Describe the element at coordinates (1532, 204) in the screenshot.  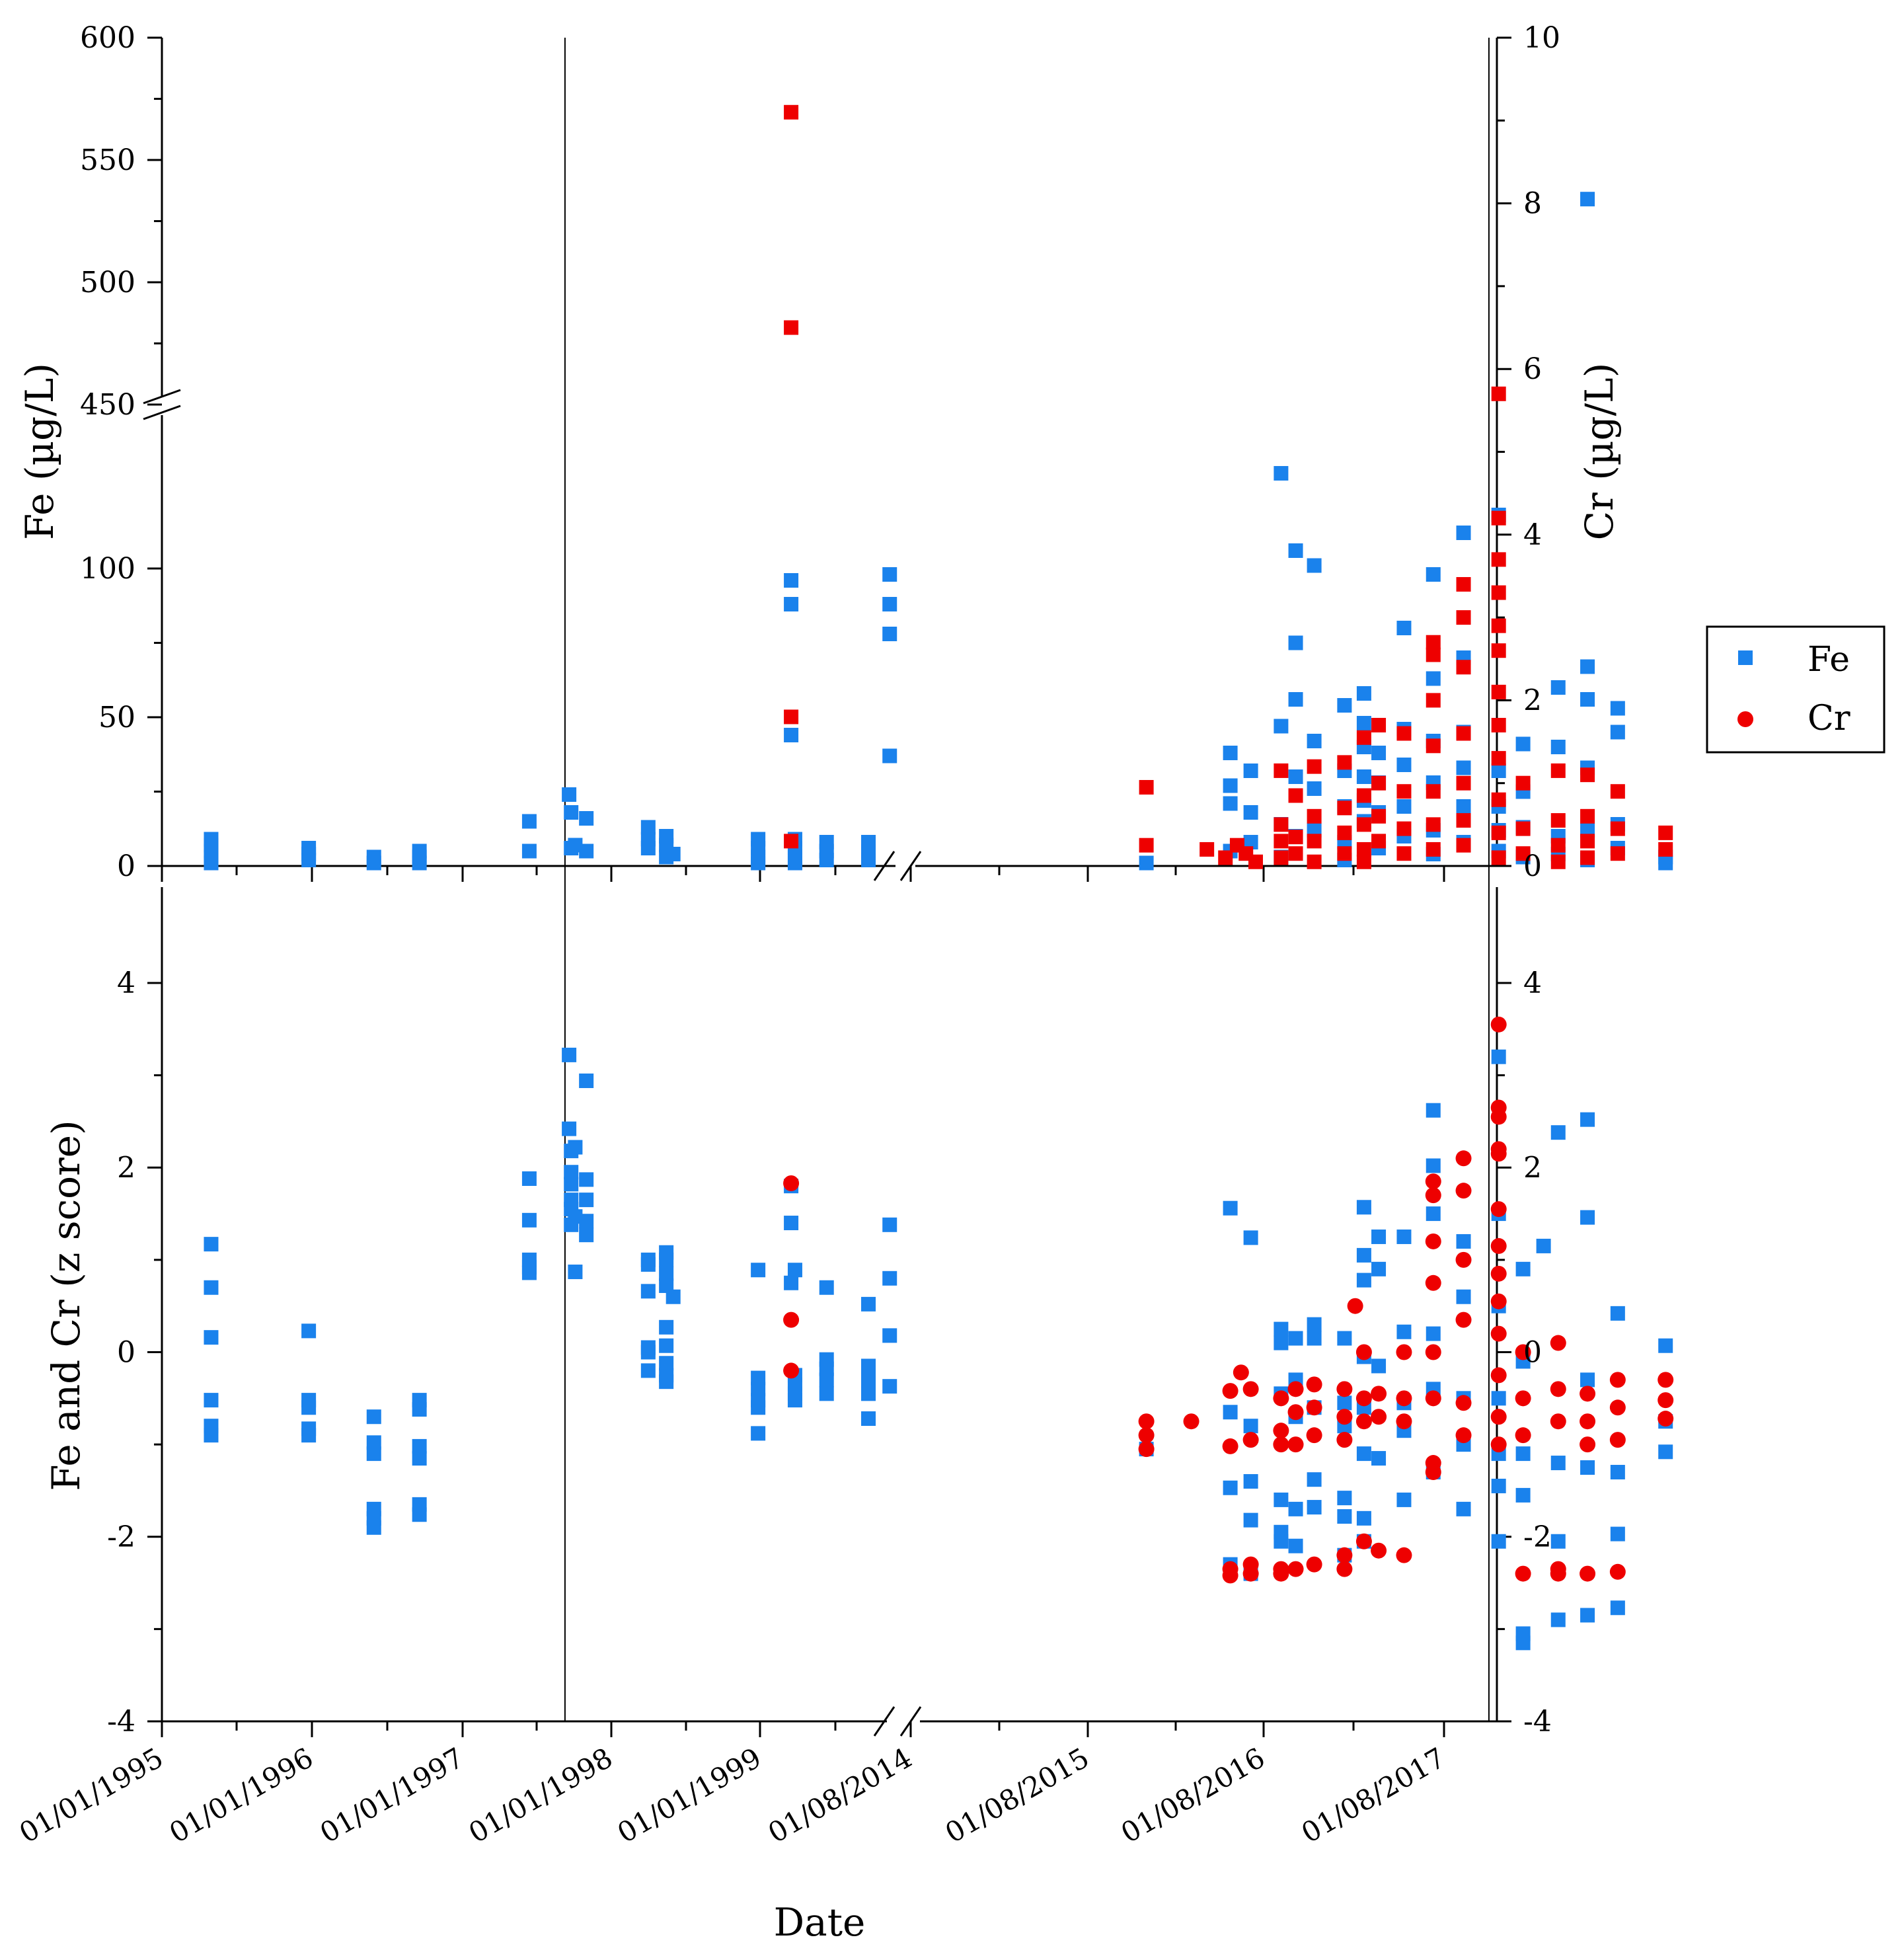
I see `top-right-tick-label: 8` at that location.